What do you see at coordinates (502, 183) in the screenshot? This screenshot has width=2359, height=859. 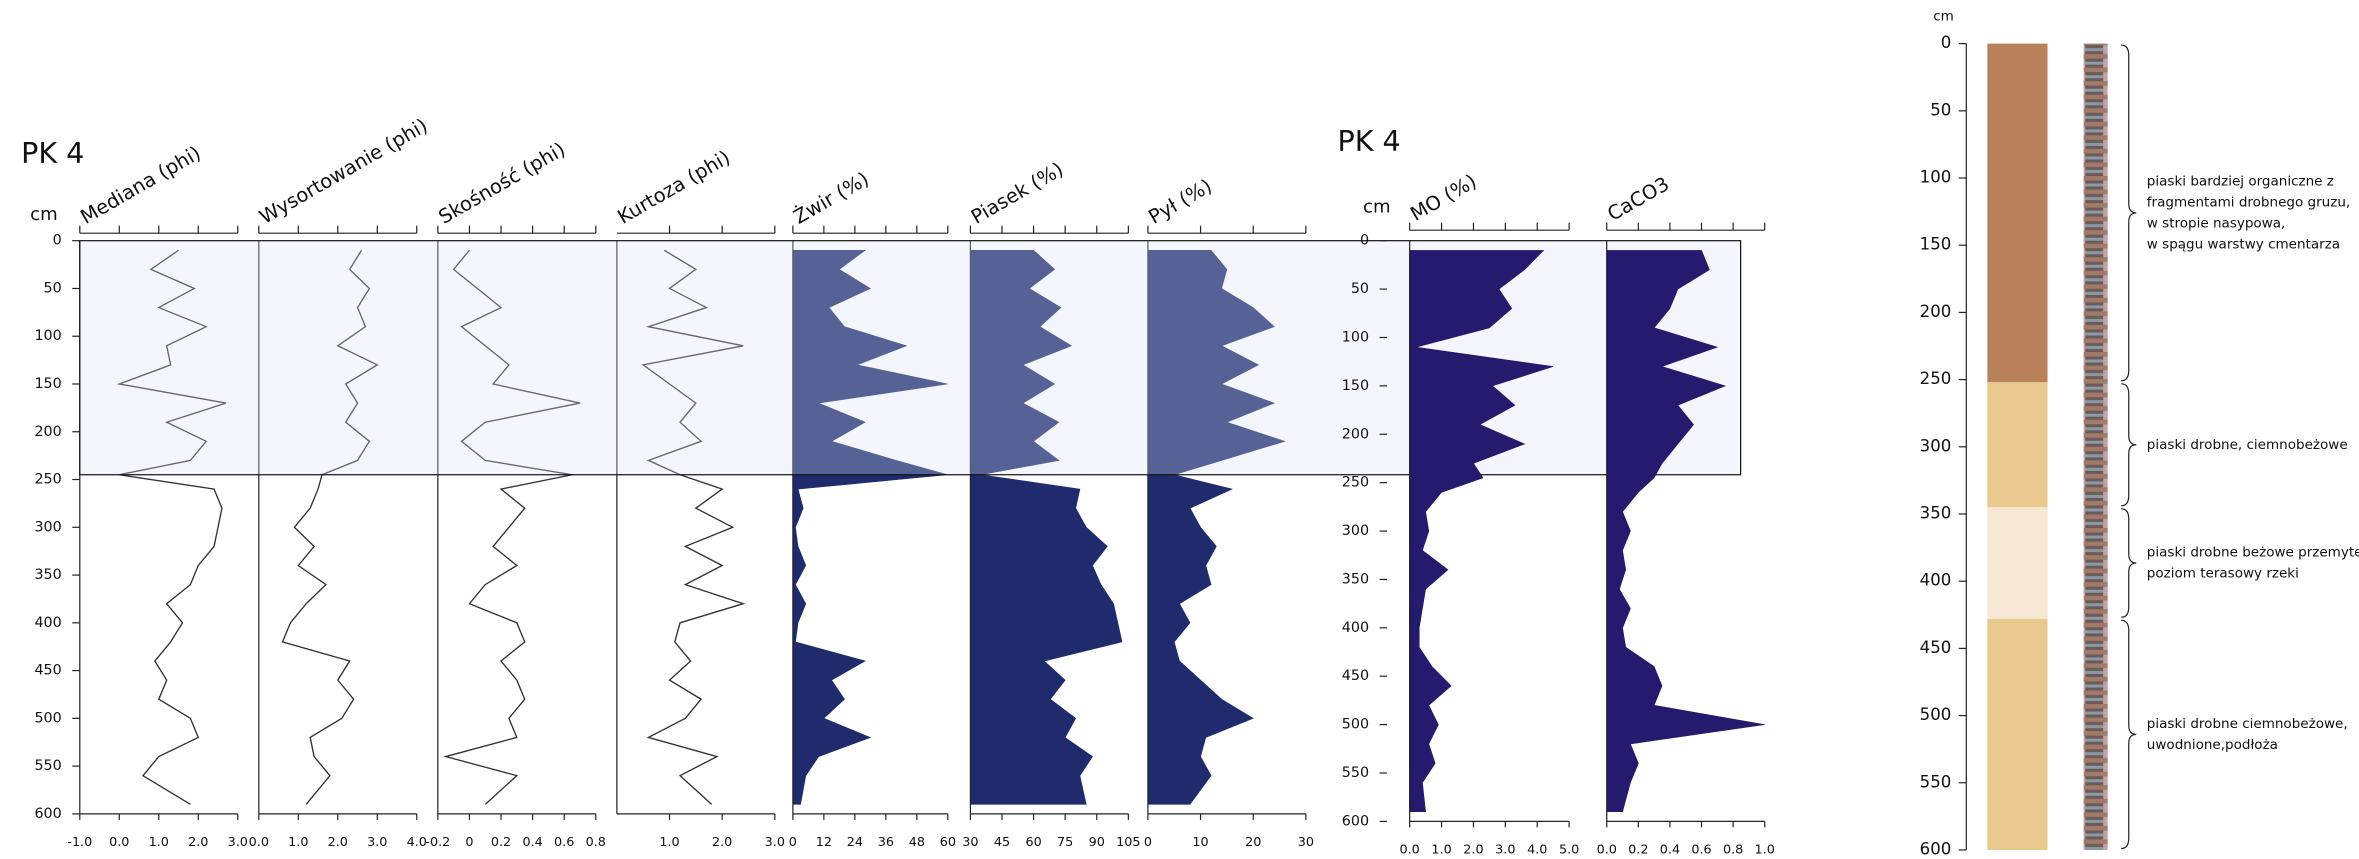 I see `panel-title: Skośność (phi)` at bounding box center [502, 183].